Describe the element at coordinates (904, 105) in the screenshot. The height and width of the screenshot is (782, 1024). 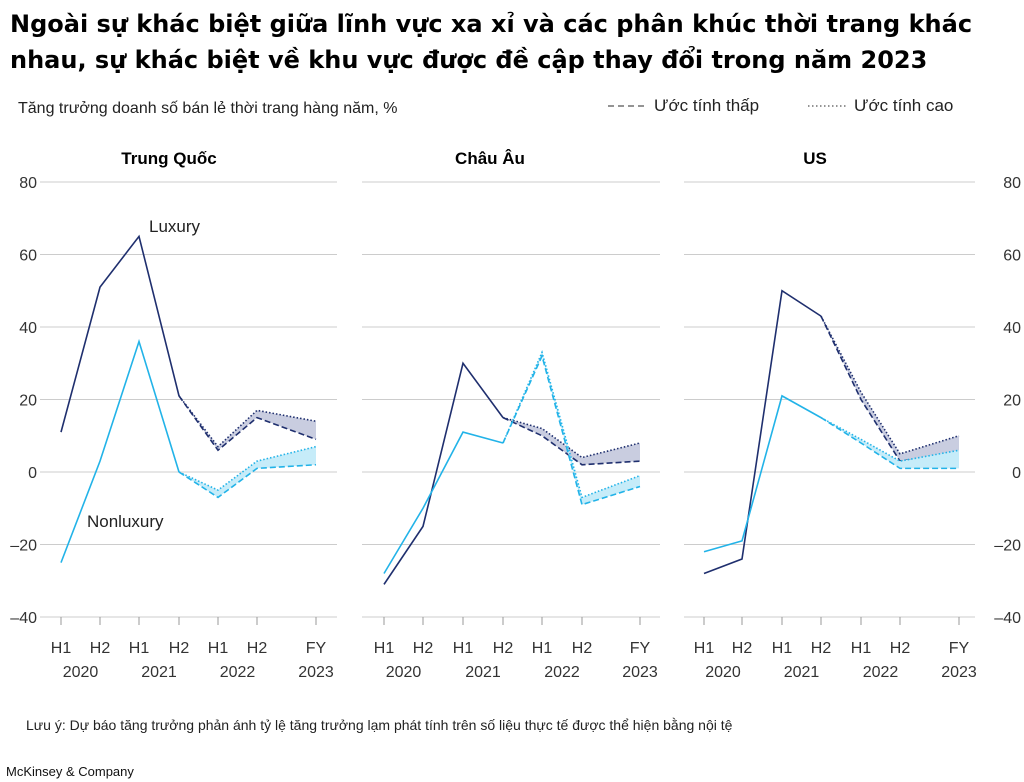
I see `legend-high-label: Ước tính cao` at that location.